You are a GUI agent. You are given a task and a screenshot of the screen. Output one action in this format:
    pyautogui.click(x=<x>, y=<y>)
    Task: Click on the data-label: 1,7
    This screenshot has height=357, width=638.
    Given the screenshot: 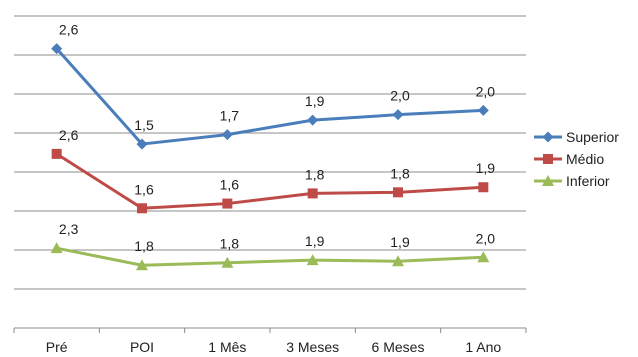 What is the action you would take?
    pyautogui.click(x=230, y=116)
    